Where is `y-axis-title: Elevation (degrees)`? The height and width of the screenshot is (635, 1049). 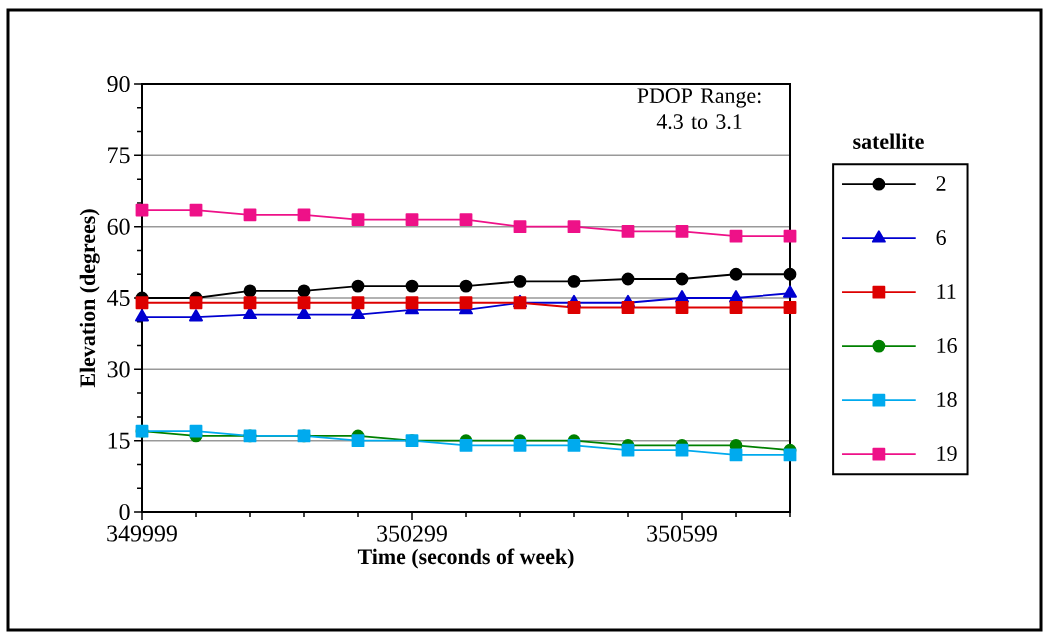 y-axis-title: Elevation (degrees) is located at coordinates (89, 298).